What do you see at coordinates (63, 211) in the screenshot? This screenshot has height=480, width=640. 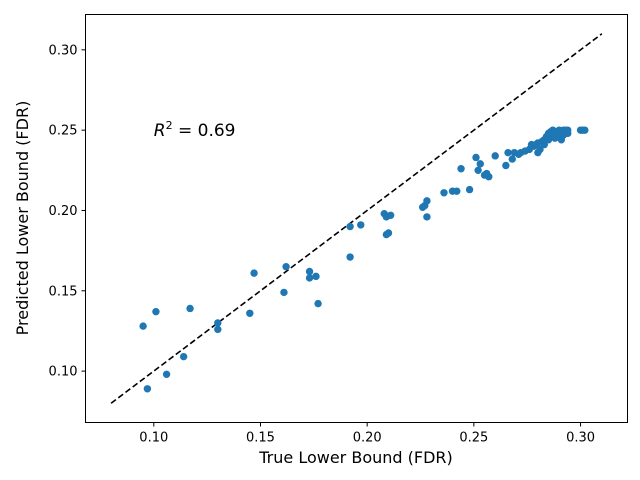 I see `y-tick-label: 0.20` at bounding box center [63, 211].